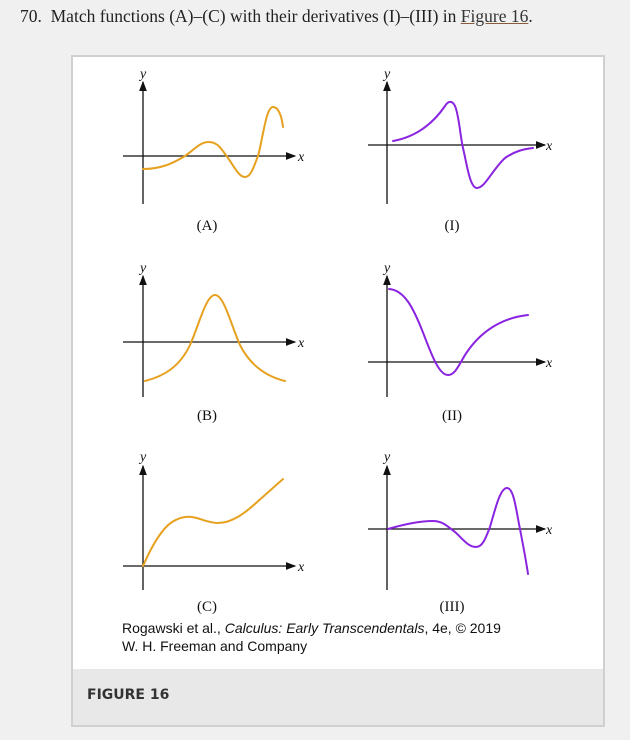 This screenshot has height=740, width=630. What do you see at coordinates (173, 628) in the screenshot?
I see `credit-authors: Rogawski et al.,` at bounding box center [173, 628].